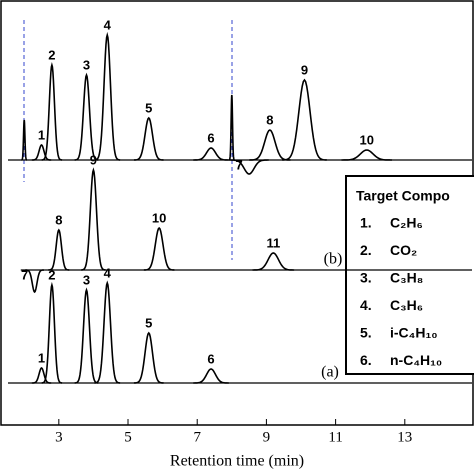  Describe the element at coordinates (366, 223) in the screenshot. I see `legend-number: 1.` at that location.